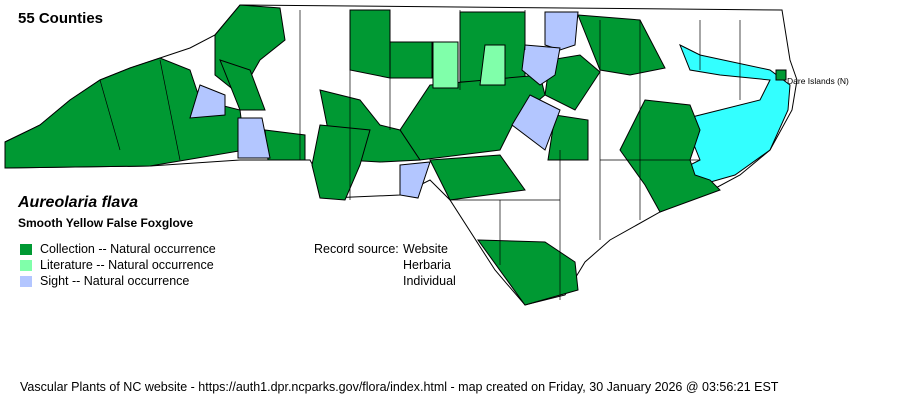 This screenshot has width=900, height=401. Describe the element at coordinates (781, 75) in the screenshot. I see `dare-islands-marker` at that location.